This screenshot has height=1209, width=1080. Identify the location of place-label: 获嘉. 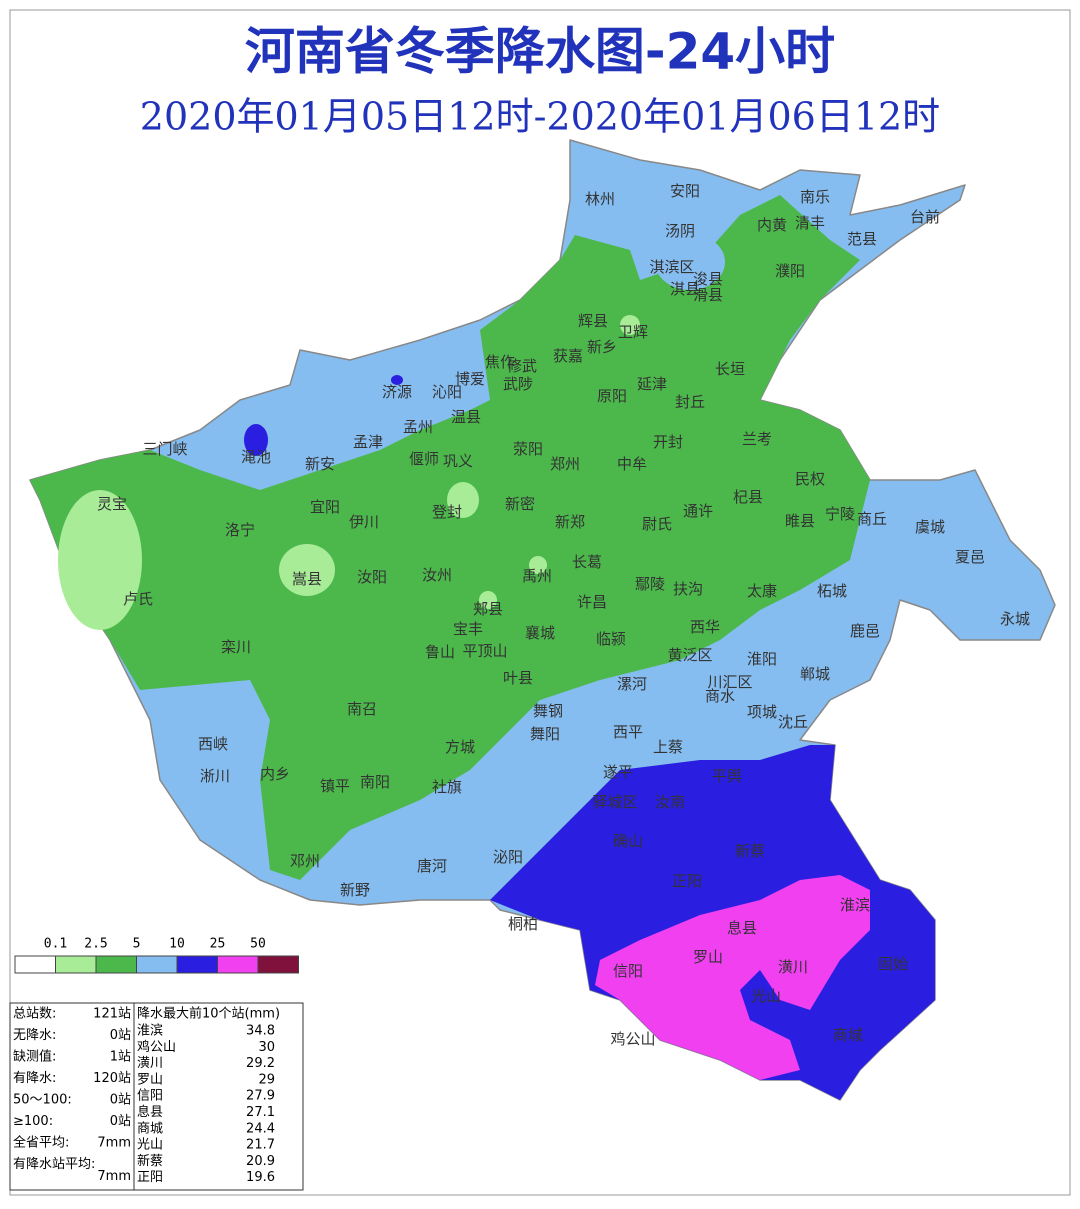
(568, 356).